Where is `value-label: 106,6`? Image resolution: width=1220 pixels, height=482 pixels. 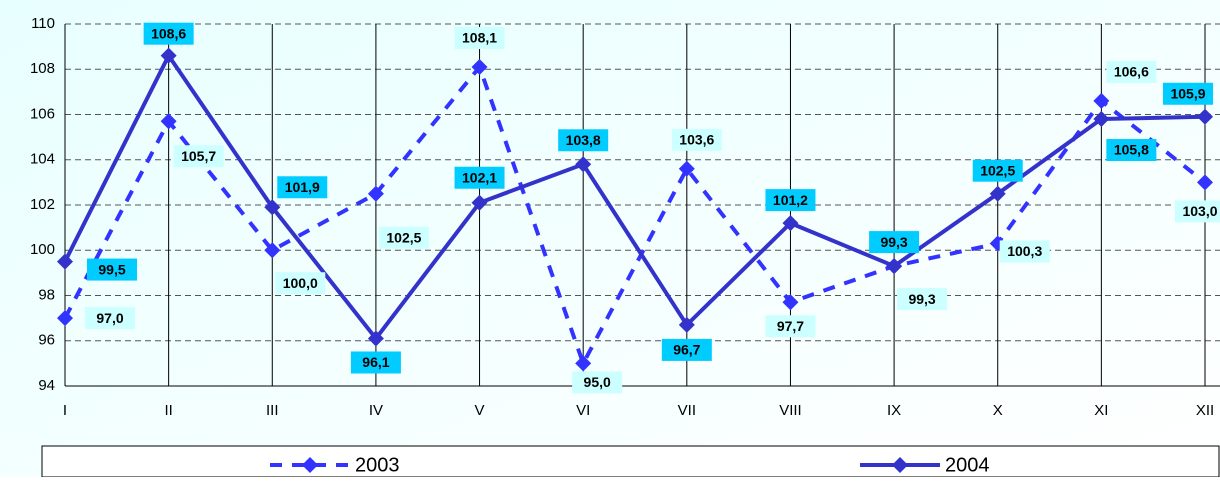
value-label: 106,6 is located at coordinates (1131, 72).